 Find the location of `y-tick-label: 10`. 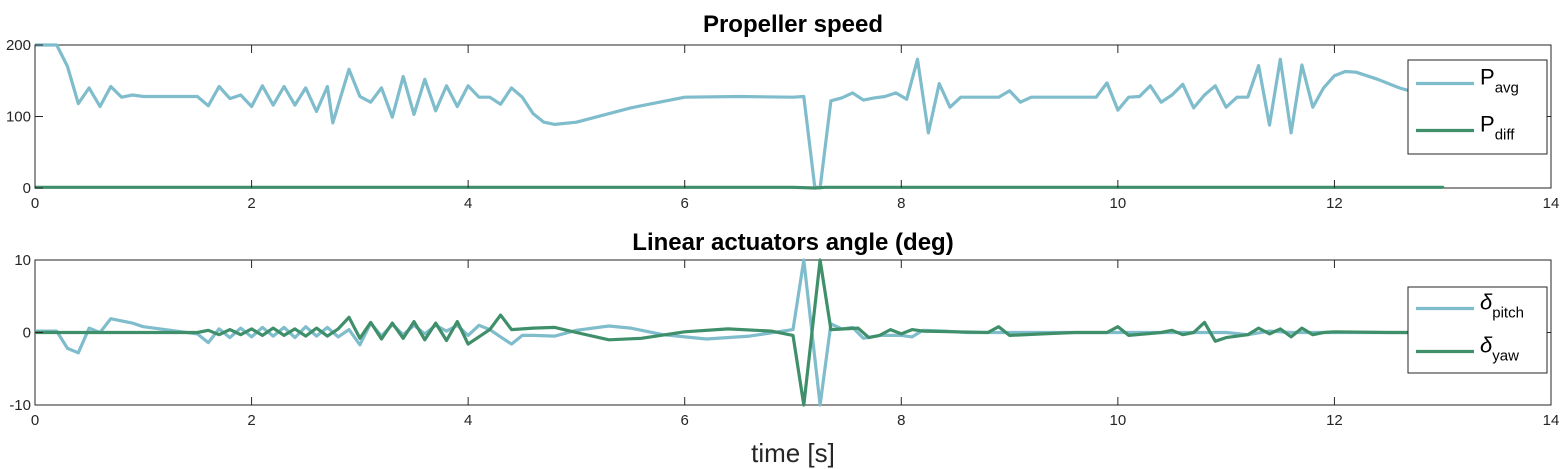

y-tick-label: 10 is located at coordinates (22, 260).